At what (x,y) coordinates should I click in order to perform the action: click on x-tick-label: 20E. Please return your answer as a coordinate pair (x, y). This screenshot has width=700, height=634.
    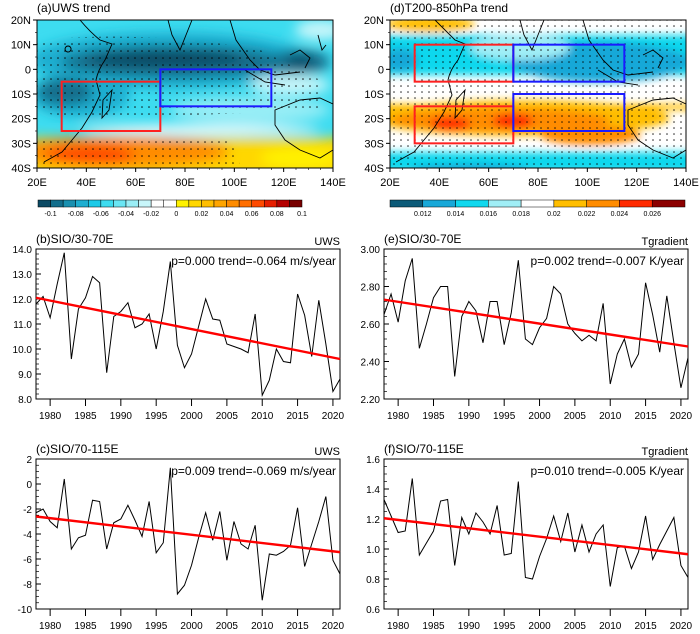
    Looking at the image, I should click on (37, 183).